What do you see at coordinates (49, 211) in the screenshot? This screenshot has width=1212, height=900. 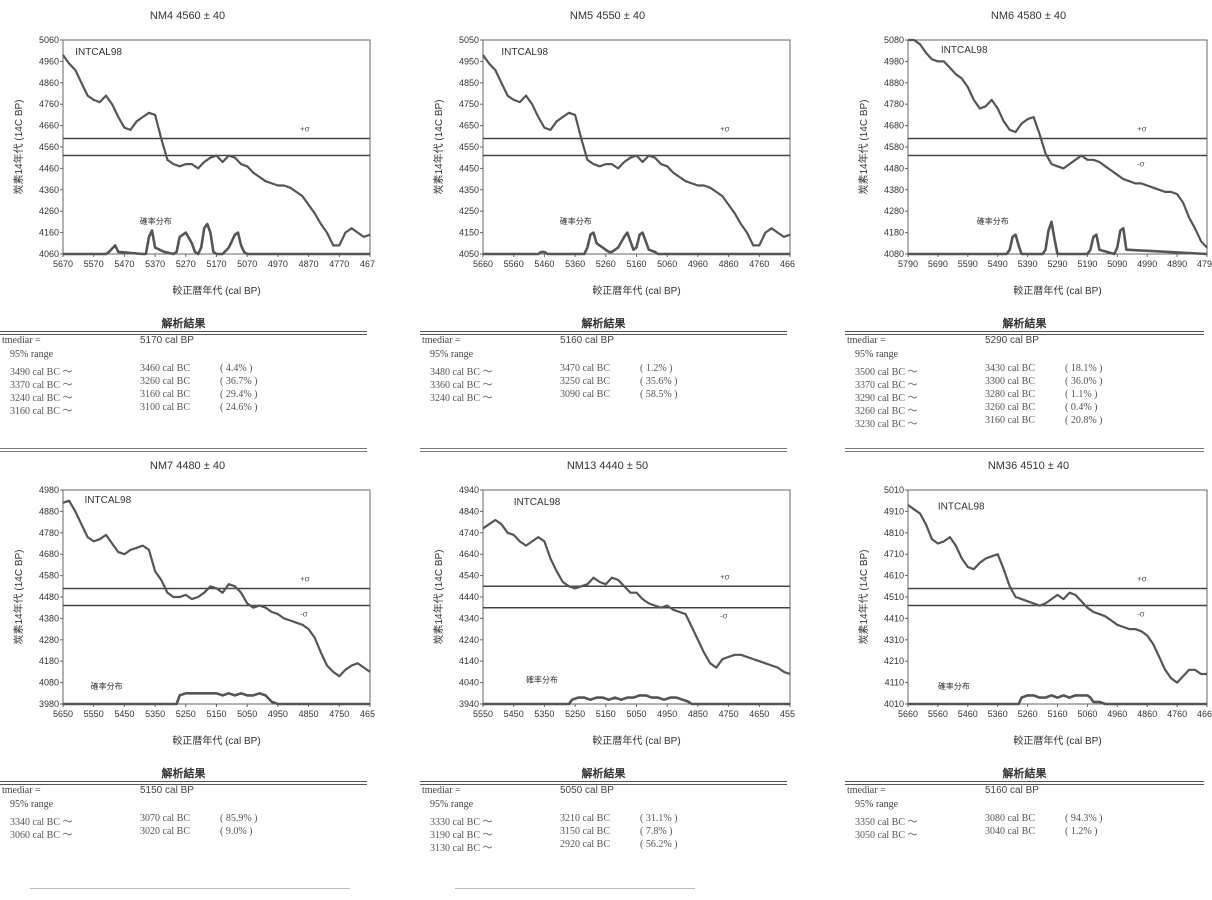 I see `y-tick-label: 4260` at bounding box center [49, 211].